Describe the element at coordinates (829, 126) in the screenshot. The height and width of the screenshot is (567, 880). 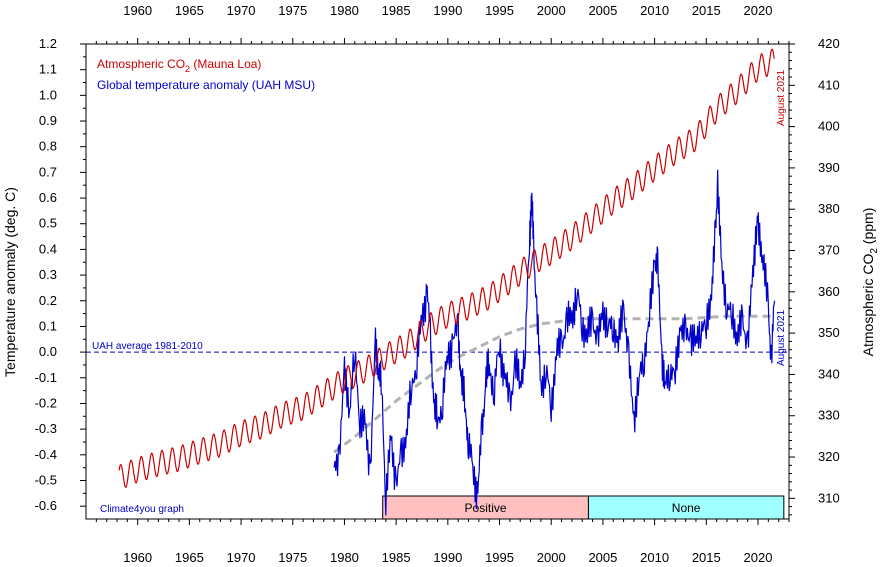
I see `right-tick-label: 400` at that location.